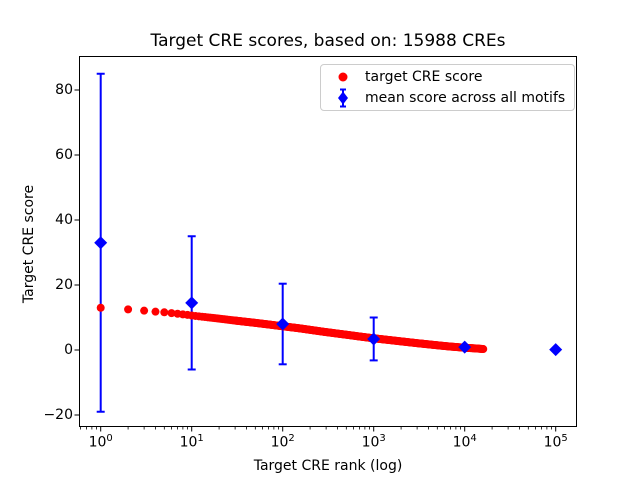 The height and width of the screenshot is (480, 640). I want to click on x-tick-label: 10², so click(282, 442).